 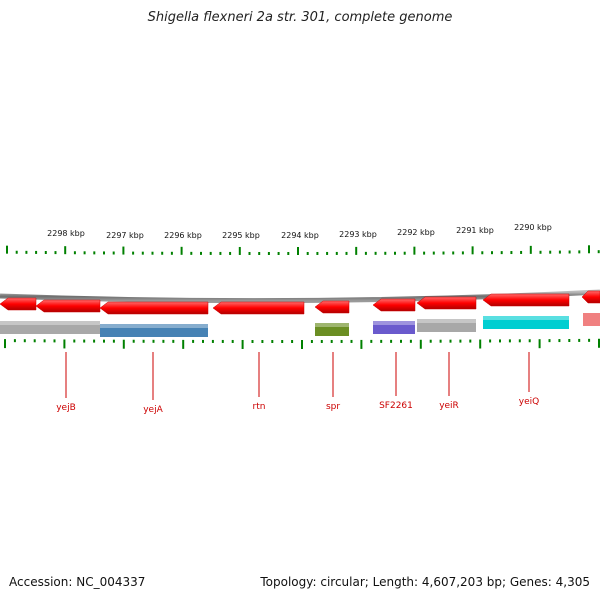 I want to click on ruler-label: 2297 kbp, so click(x=125, y=235).